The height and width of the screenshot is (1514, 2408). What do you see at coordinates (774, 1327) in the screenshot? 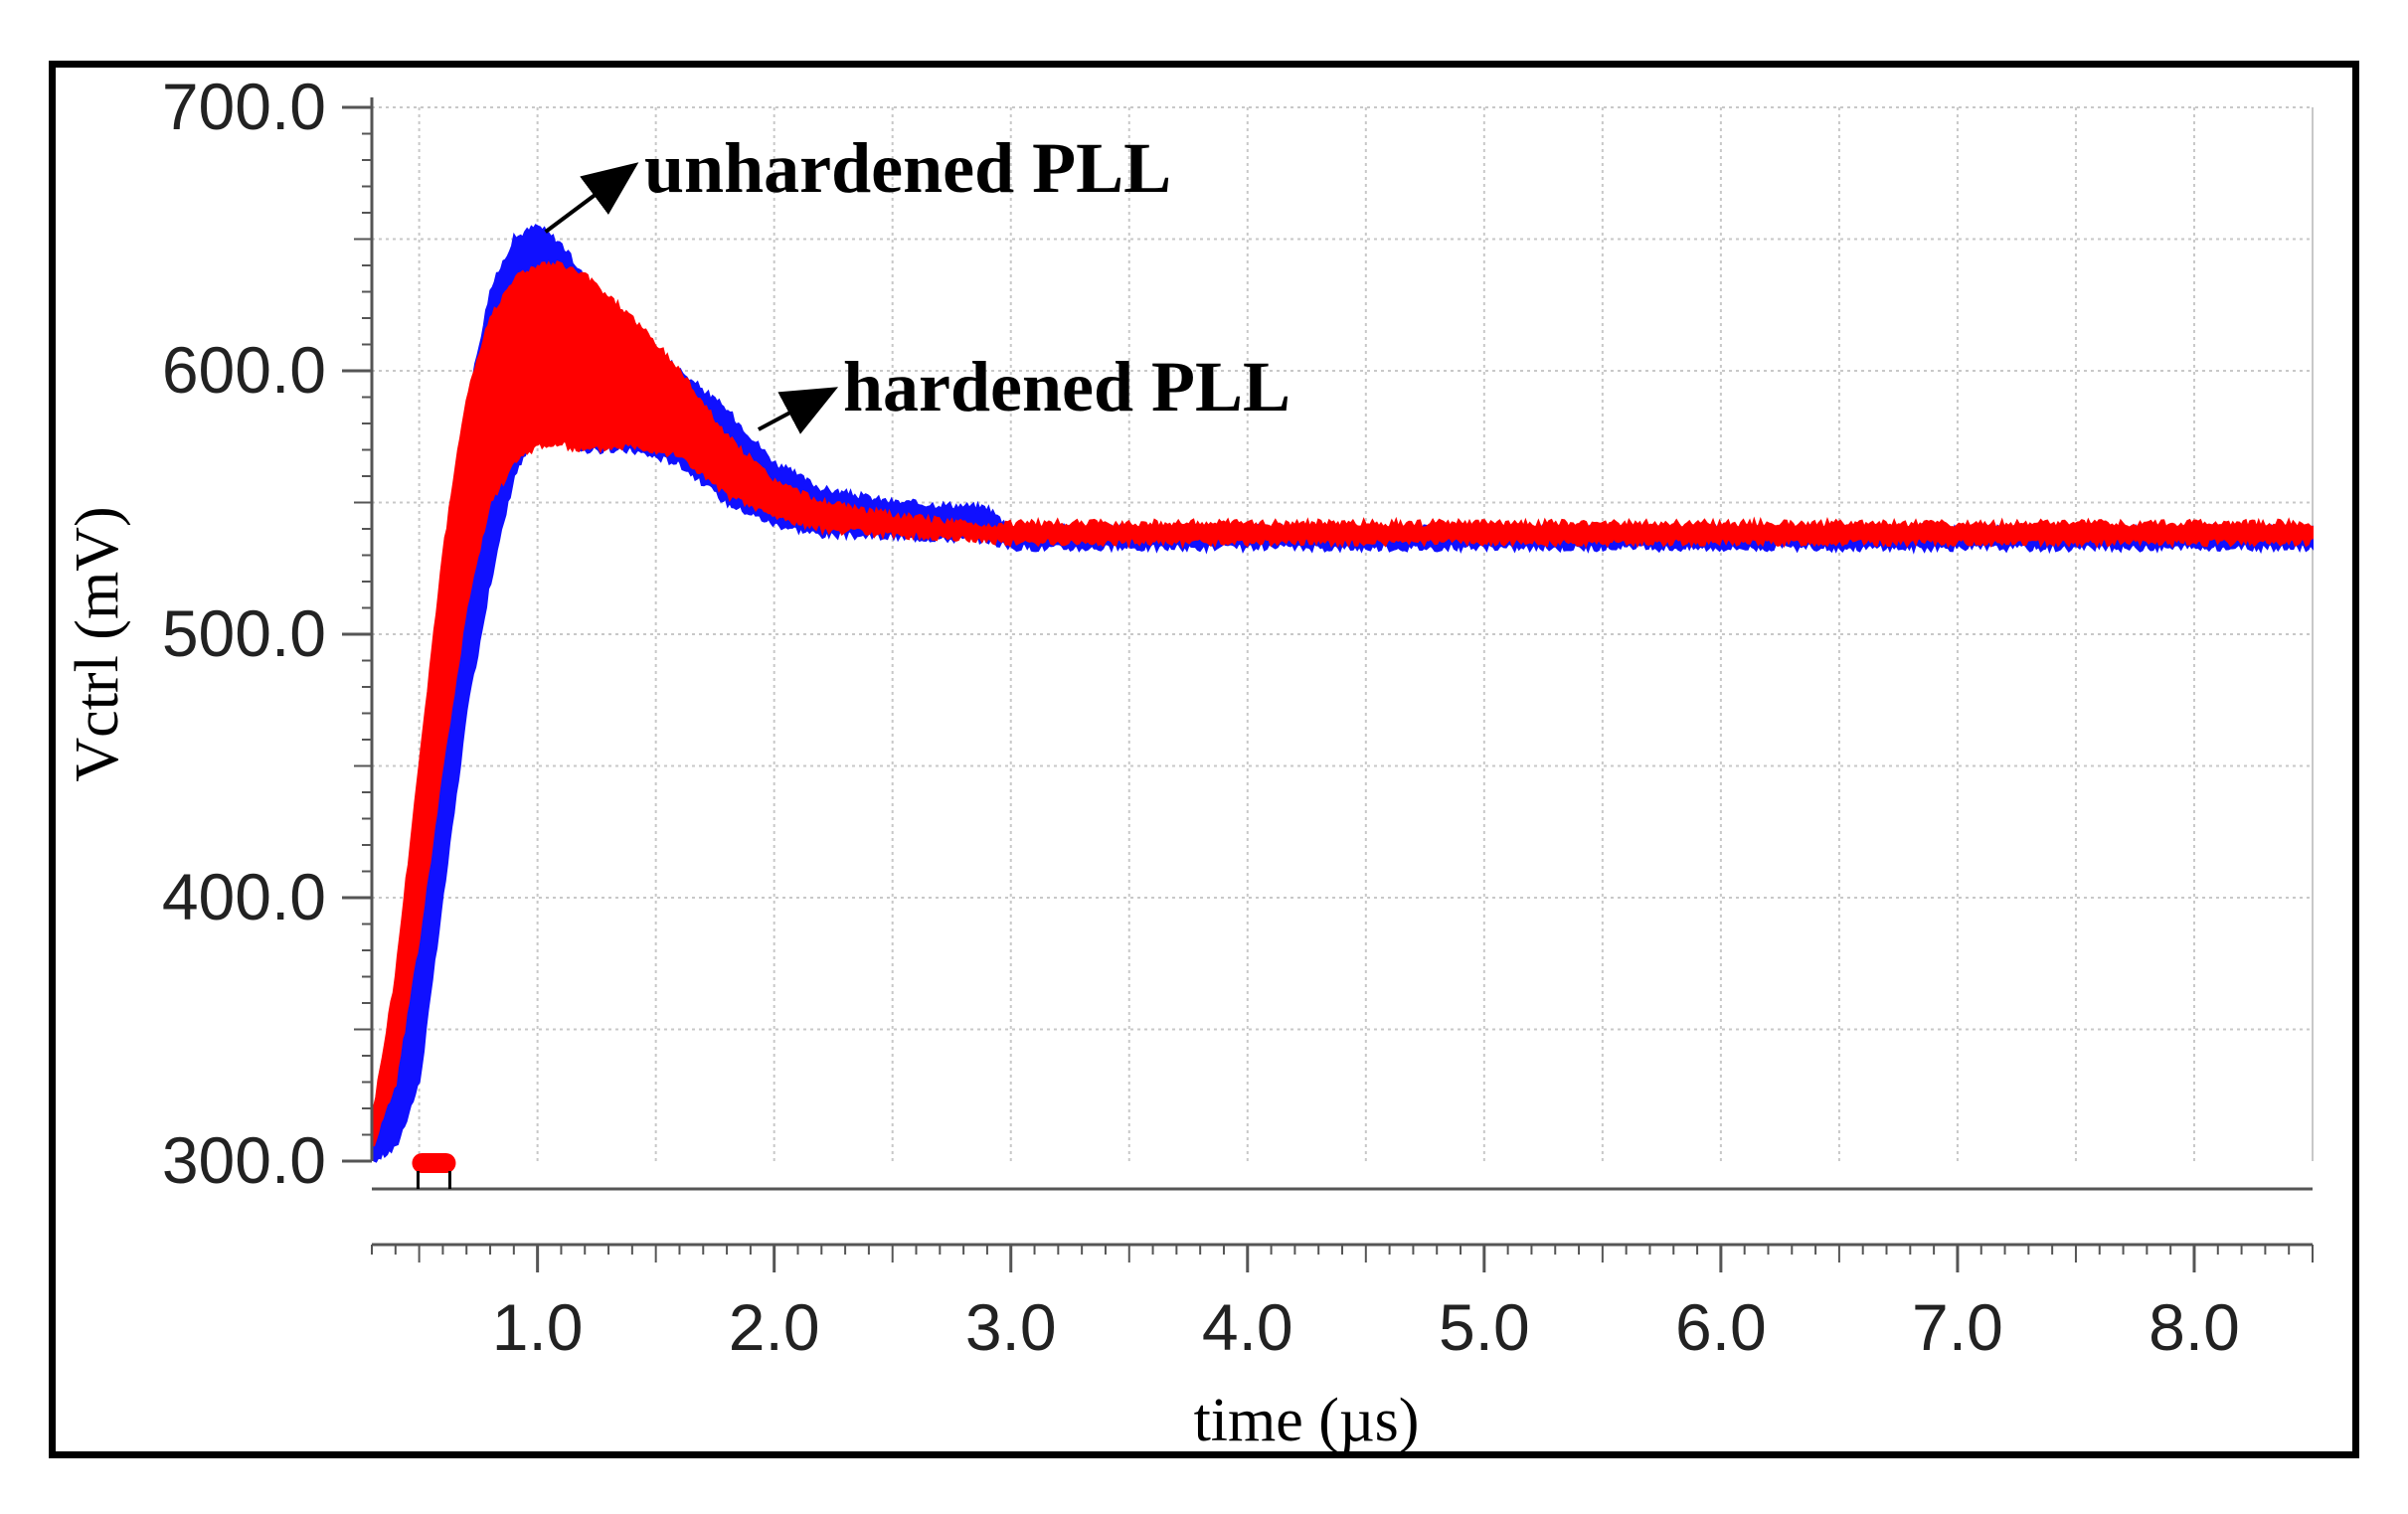
I see `x-tick-label: 2.0` at bounding box center [774, 1327].